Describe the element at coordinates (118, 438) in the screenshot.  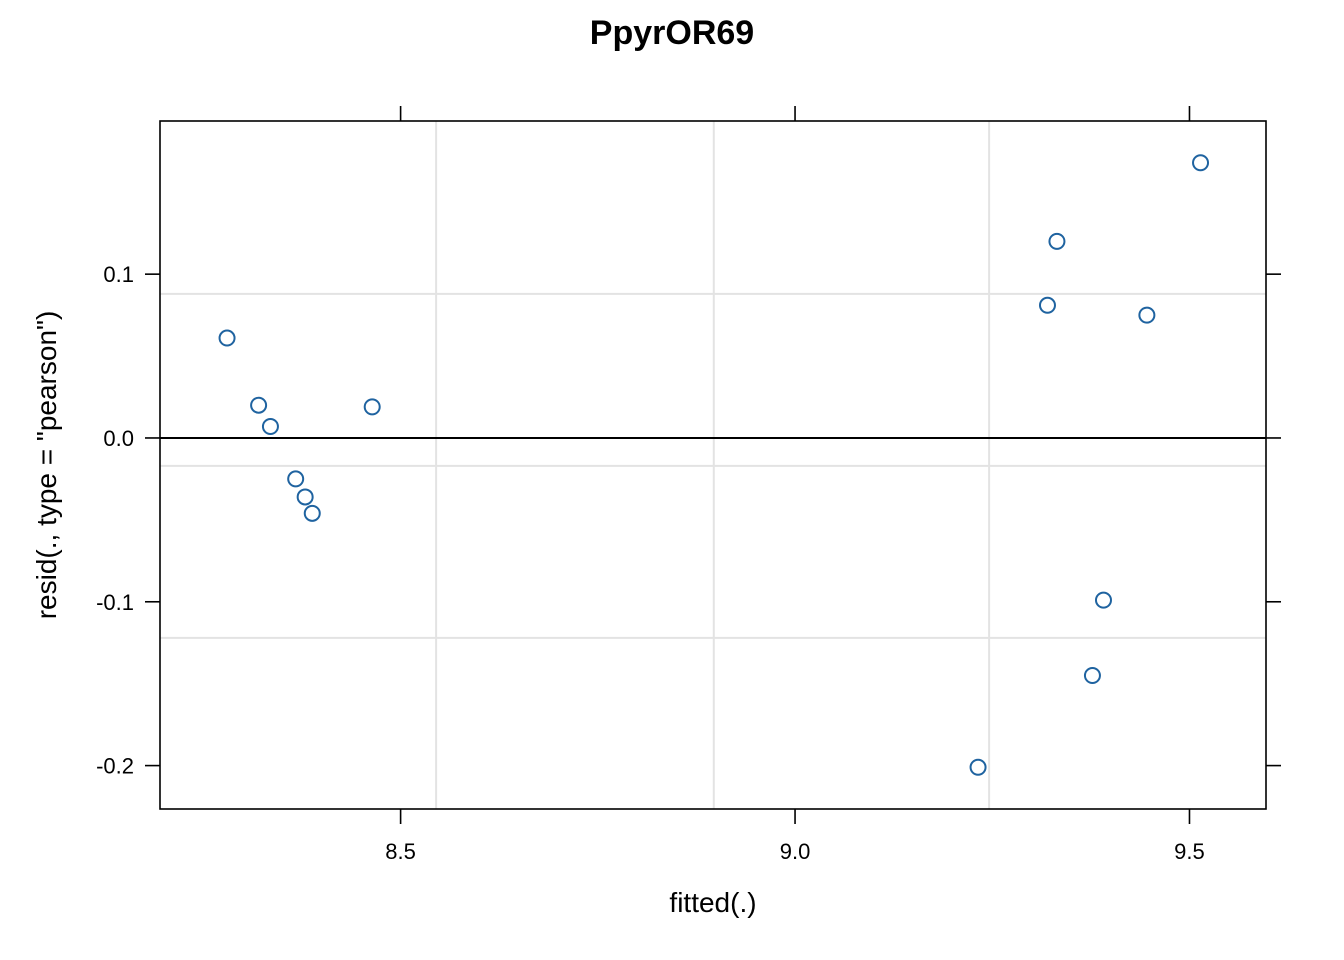
I see `y-tick-label: 0.0` at that location.